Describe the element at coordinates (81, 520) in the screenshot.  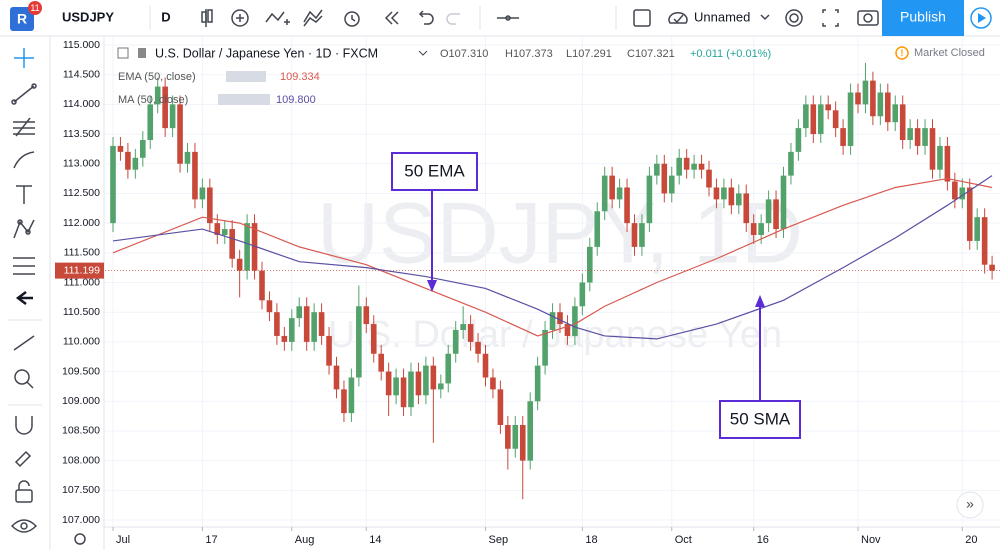
I see `y-tick-label: 107.000` at that location.